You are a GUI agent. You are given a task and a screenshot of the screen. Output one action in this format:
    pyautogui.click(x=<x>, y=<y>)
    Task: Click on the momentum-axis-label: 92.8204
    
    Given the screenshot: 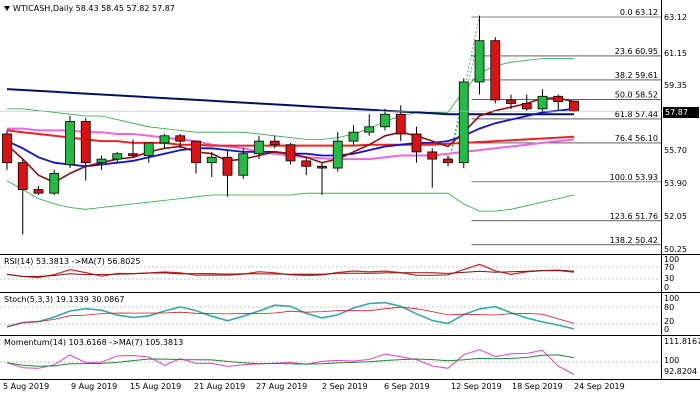 What is the action you would take?
    pyautogui.click(x=681, y=371)
    